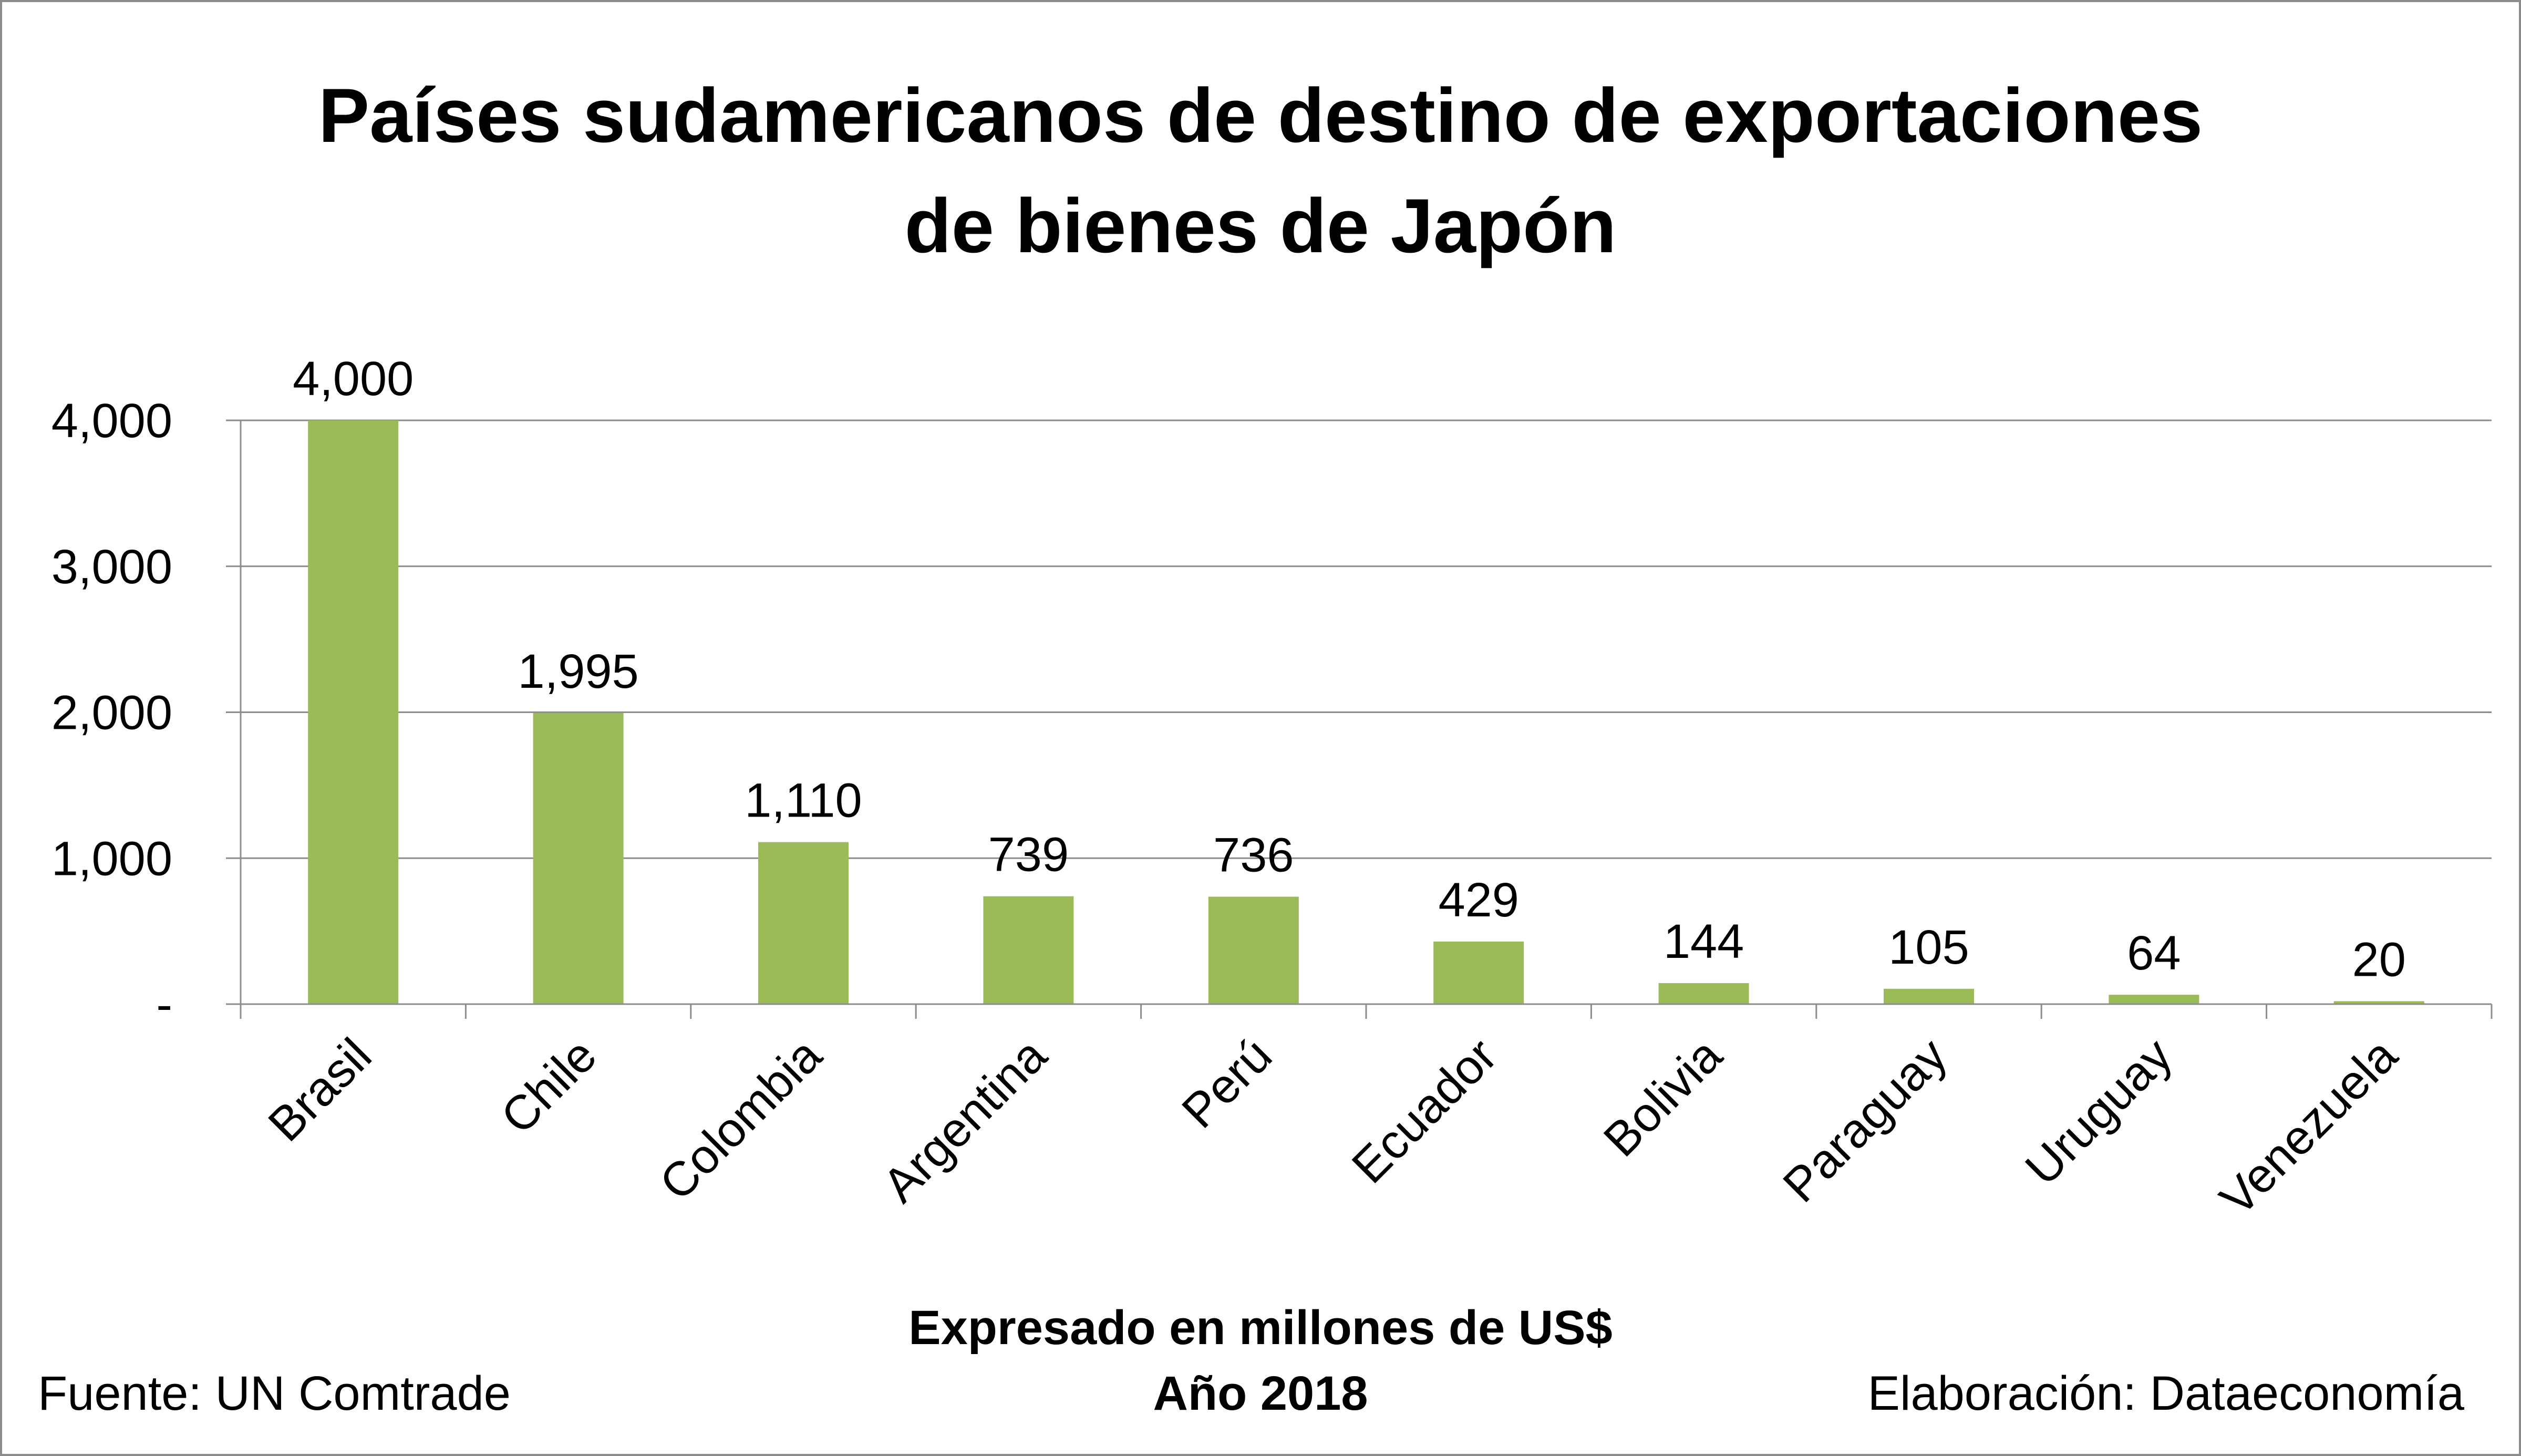  What do you see at coordinates (803, 801) in the screenshot?
I see `data-label: 1,110` at bounding box center [803, 801].